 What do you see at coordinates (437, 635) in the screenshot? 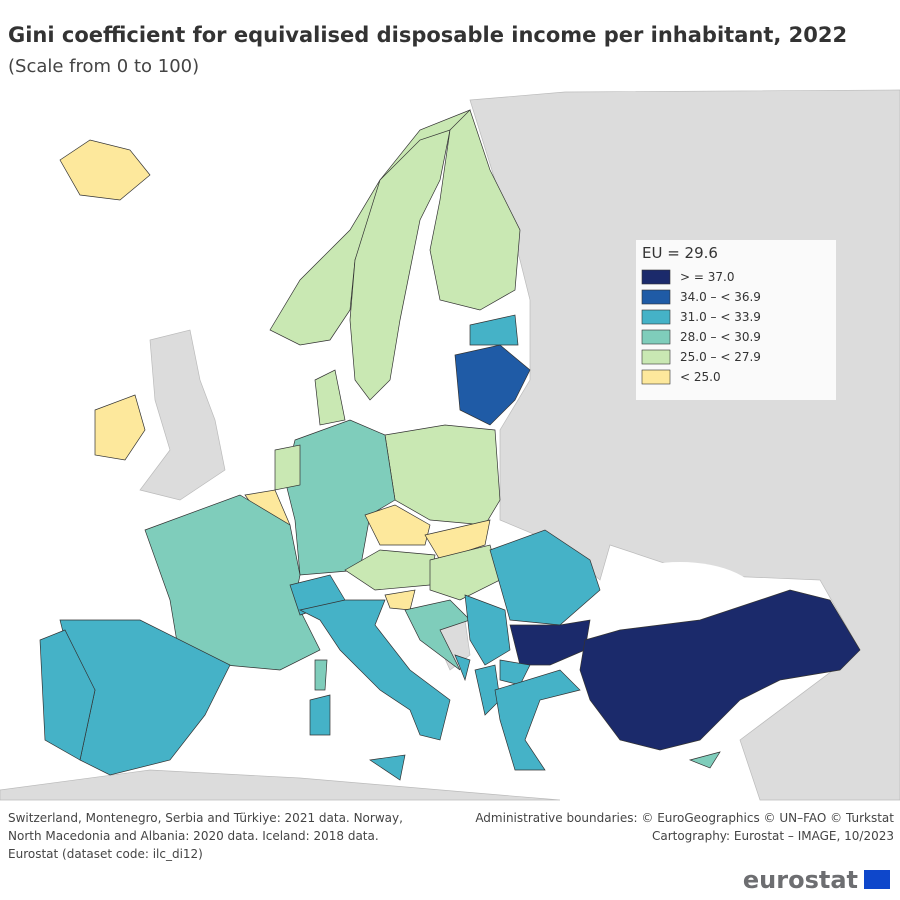
I see `croatia` at bounding box center [437, 635].